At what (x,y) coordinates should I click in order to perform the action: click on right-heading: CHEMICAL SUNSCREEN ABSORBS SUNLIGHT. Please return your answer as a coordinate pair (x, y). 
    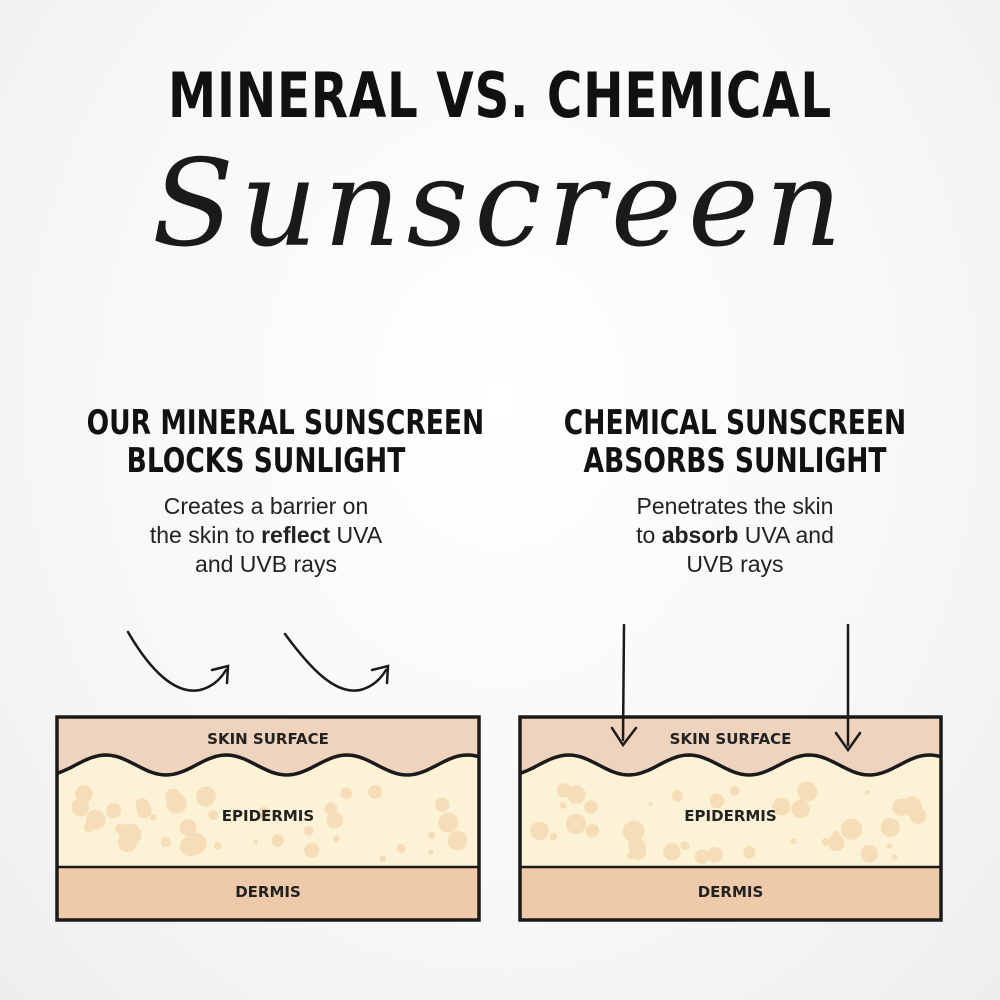
    Looking at the image, I should click on (735, 442).